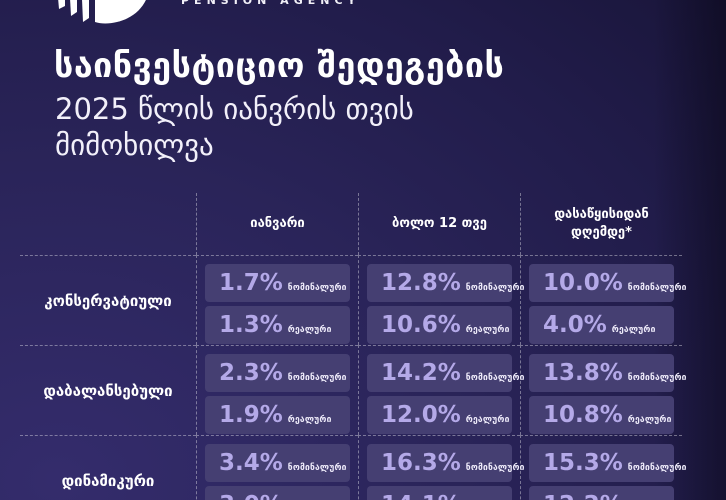 The height and width of the screenshot is (500, 726). I want to click on real-percent: 10.6%, so click(421, 325).